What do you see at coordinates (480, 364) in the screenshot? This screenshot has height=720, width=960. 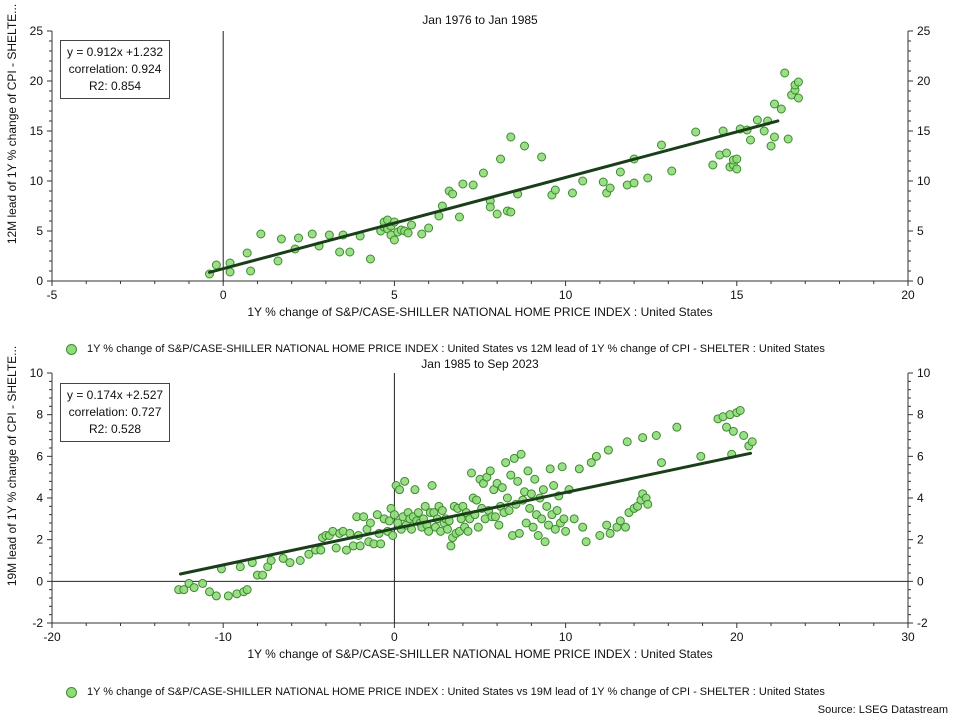 I see `chart2-title: Jan 1985 to Sep 2023` at bounding box center [480, 364].